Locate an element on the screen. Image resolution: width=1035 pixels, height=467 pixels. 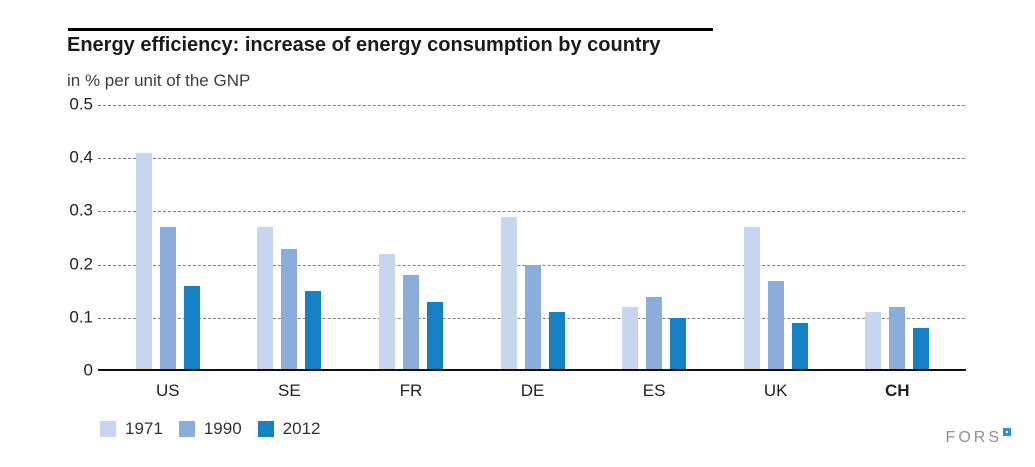
bar-group-fr is located at coordinates (411, 238).